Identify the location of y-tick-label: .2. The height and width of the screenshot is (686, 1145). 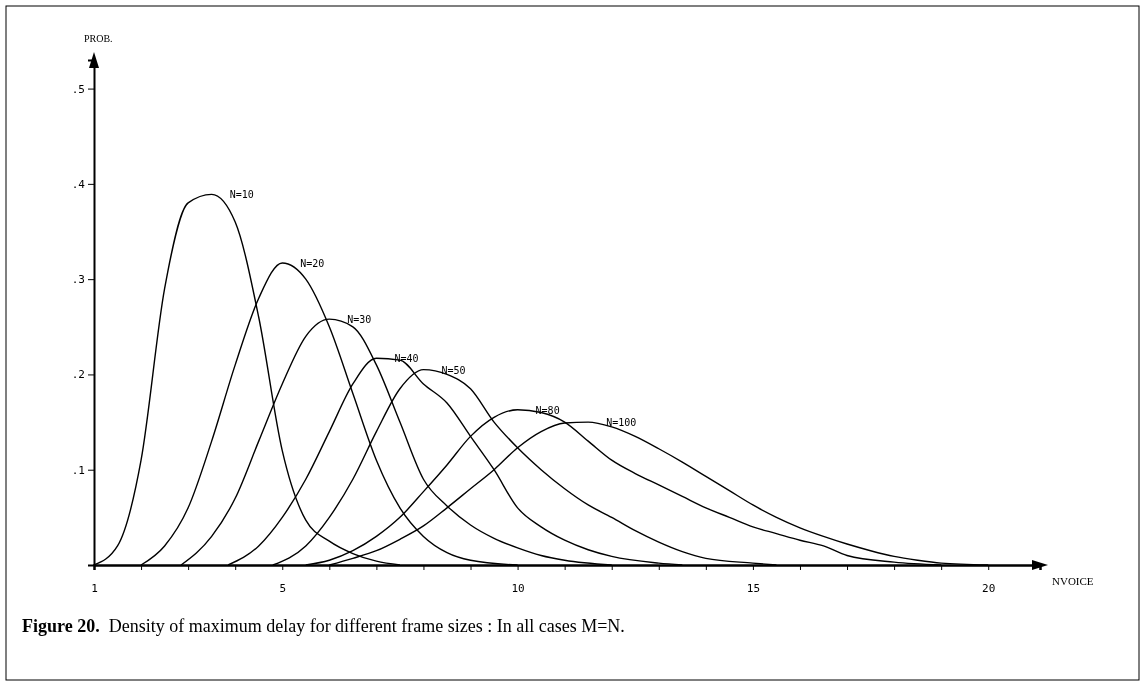
(78, 375).